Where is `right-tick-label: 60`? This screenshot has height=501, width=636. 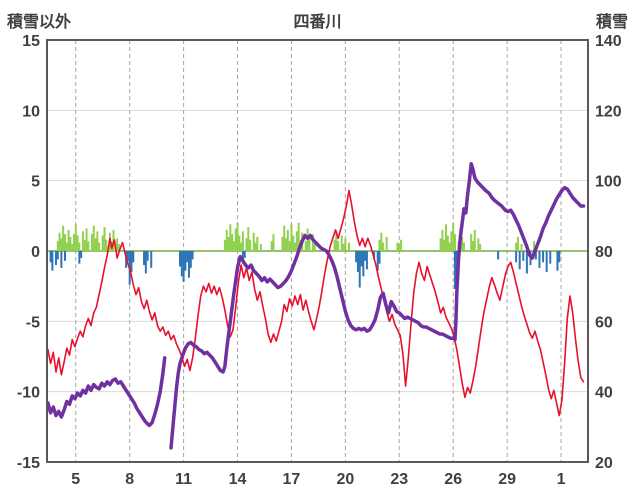 right-tick-label: 60 is located at coordinates (604, 322).